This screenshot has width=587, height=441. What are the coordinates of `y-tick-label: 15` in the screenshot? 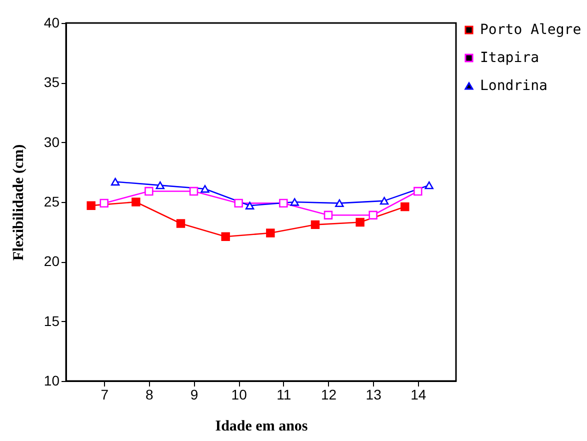 It's located at (52, 320).